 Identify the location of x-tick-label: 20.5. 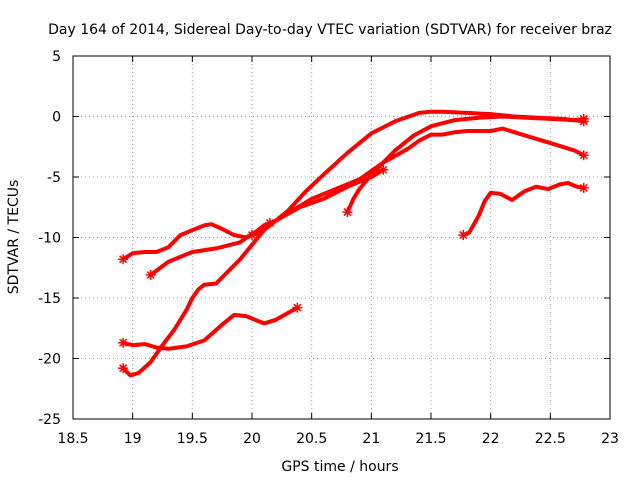
(311, 439).